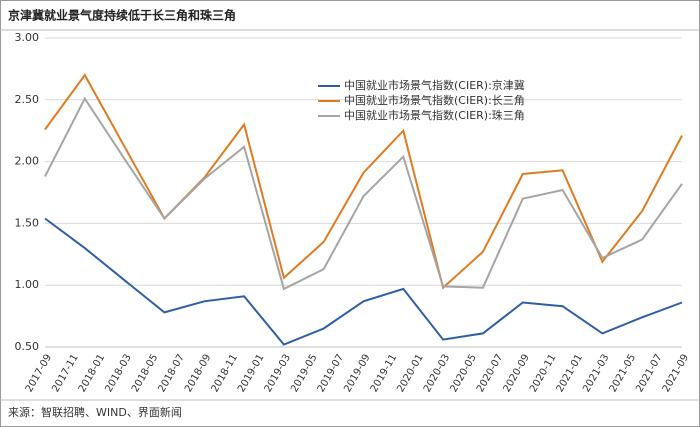 Image resolution: width=700 pixels, height=427 pixels. What do you see at coordinates (95, 412) in the screenshot?
I see `source: 来源：智联招聘、WIND、界面新闻` at bounding box center [95, 412].